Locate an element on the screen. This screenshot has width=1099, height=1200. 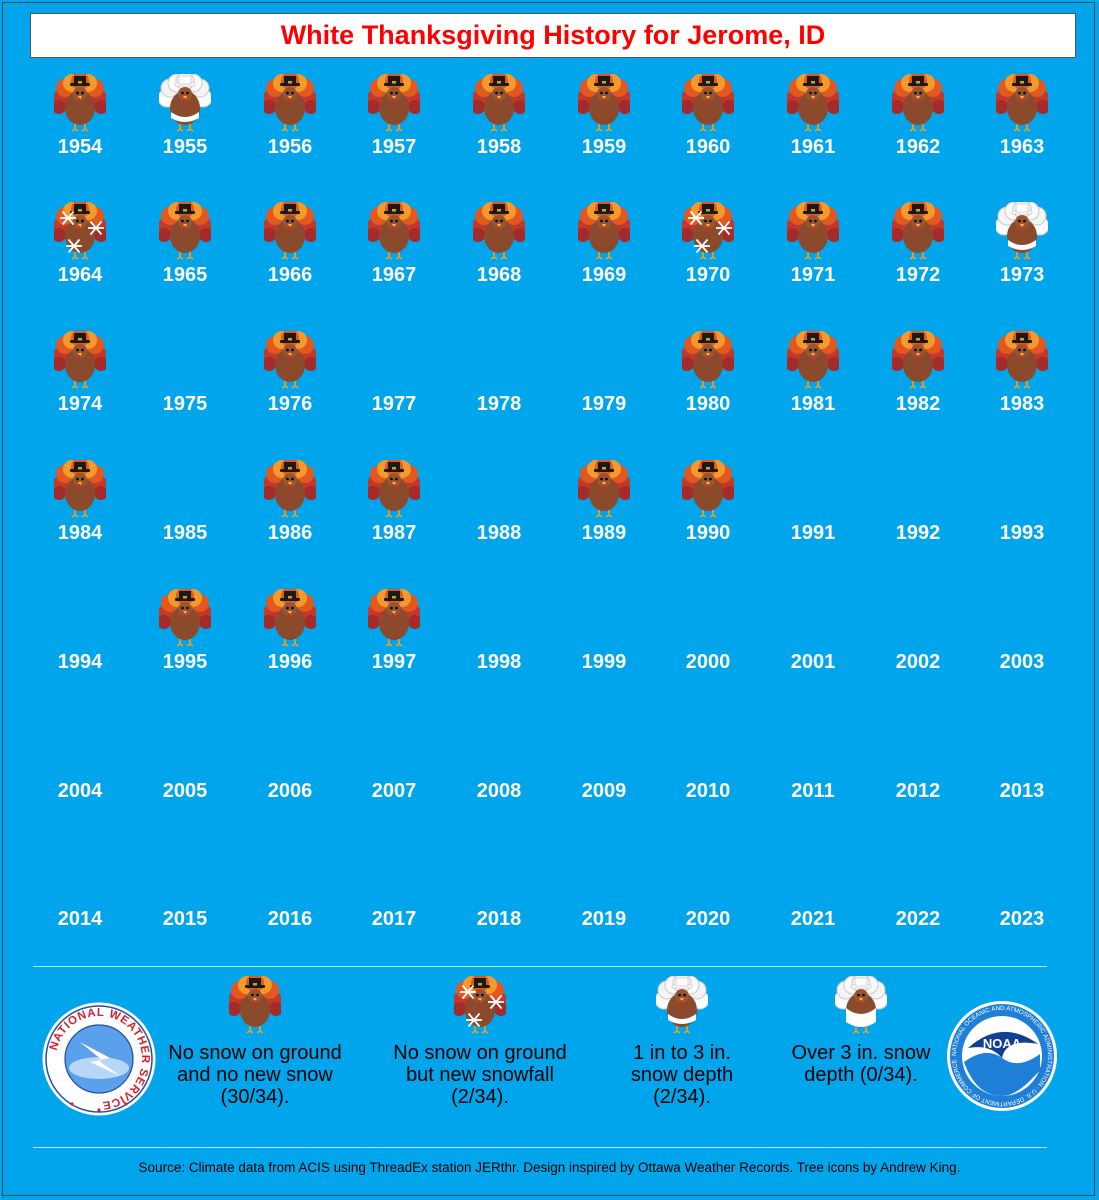
year-label: 1985 is located at coordinates (185, 533).